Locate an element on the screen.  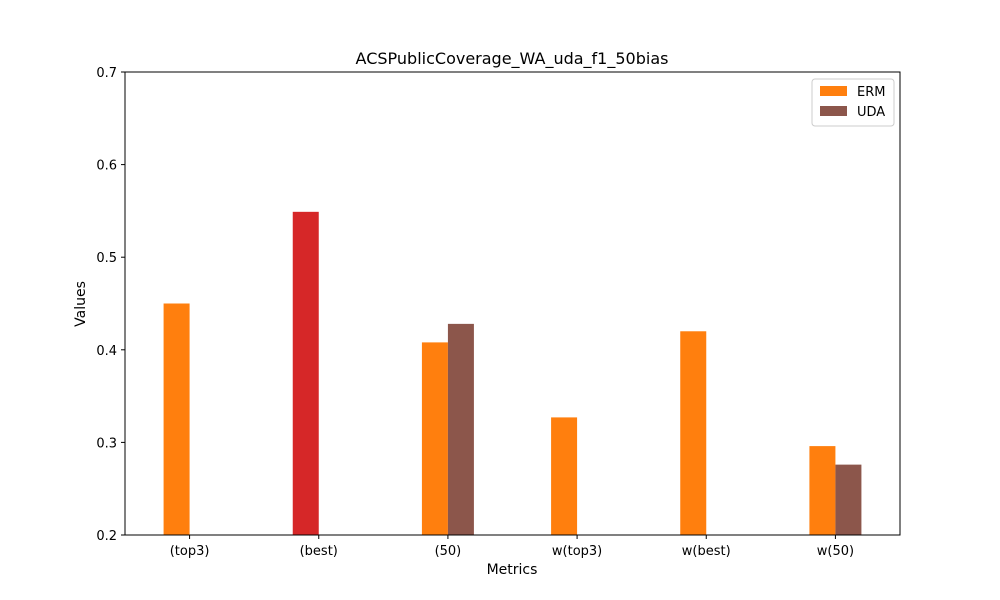
legend-label-erm: ERM is located at coordinates (871, 92).